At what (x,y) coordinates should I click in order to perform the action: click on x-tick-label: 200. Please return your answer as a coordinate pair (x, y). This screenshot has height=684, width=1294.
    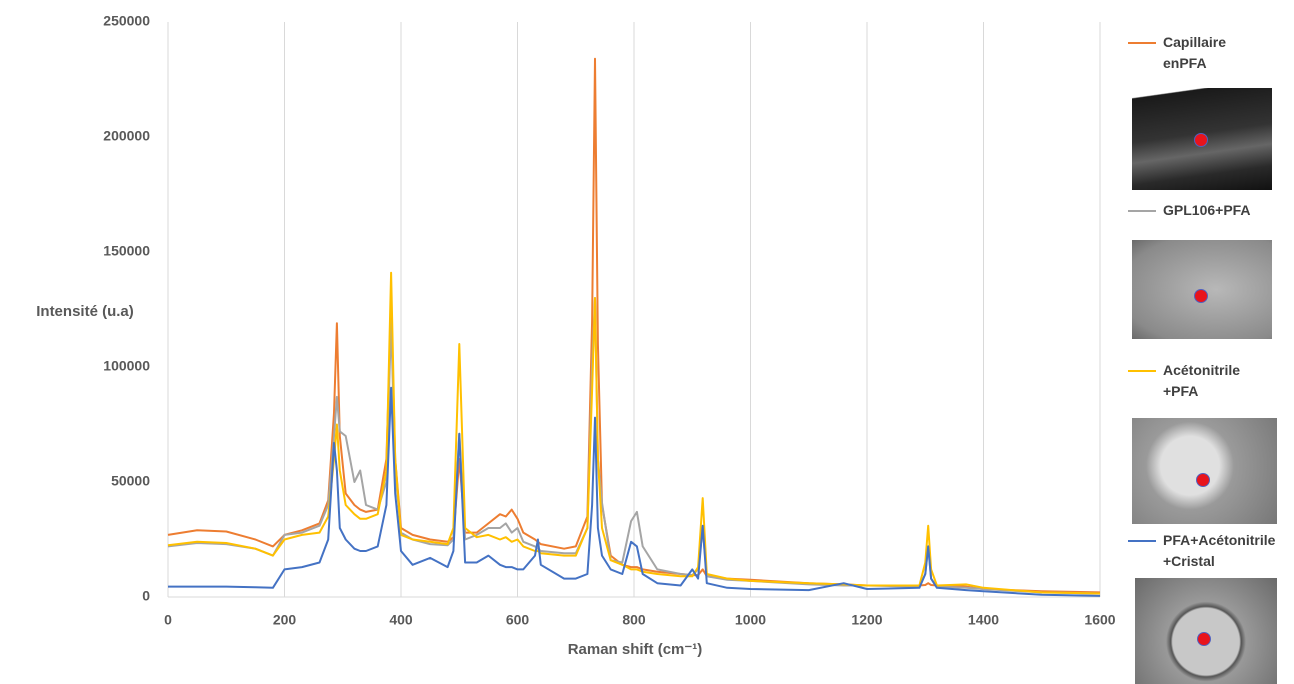
    Looking at the image, I should click on (285, 620).